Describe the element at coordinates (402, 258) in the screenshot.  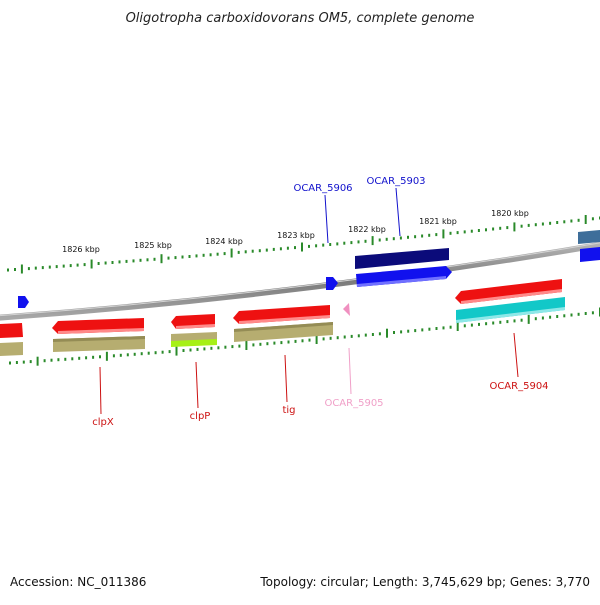
I see `gene-block-ocar5903-top` at that location.